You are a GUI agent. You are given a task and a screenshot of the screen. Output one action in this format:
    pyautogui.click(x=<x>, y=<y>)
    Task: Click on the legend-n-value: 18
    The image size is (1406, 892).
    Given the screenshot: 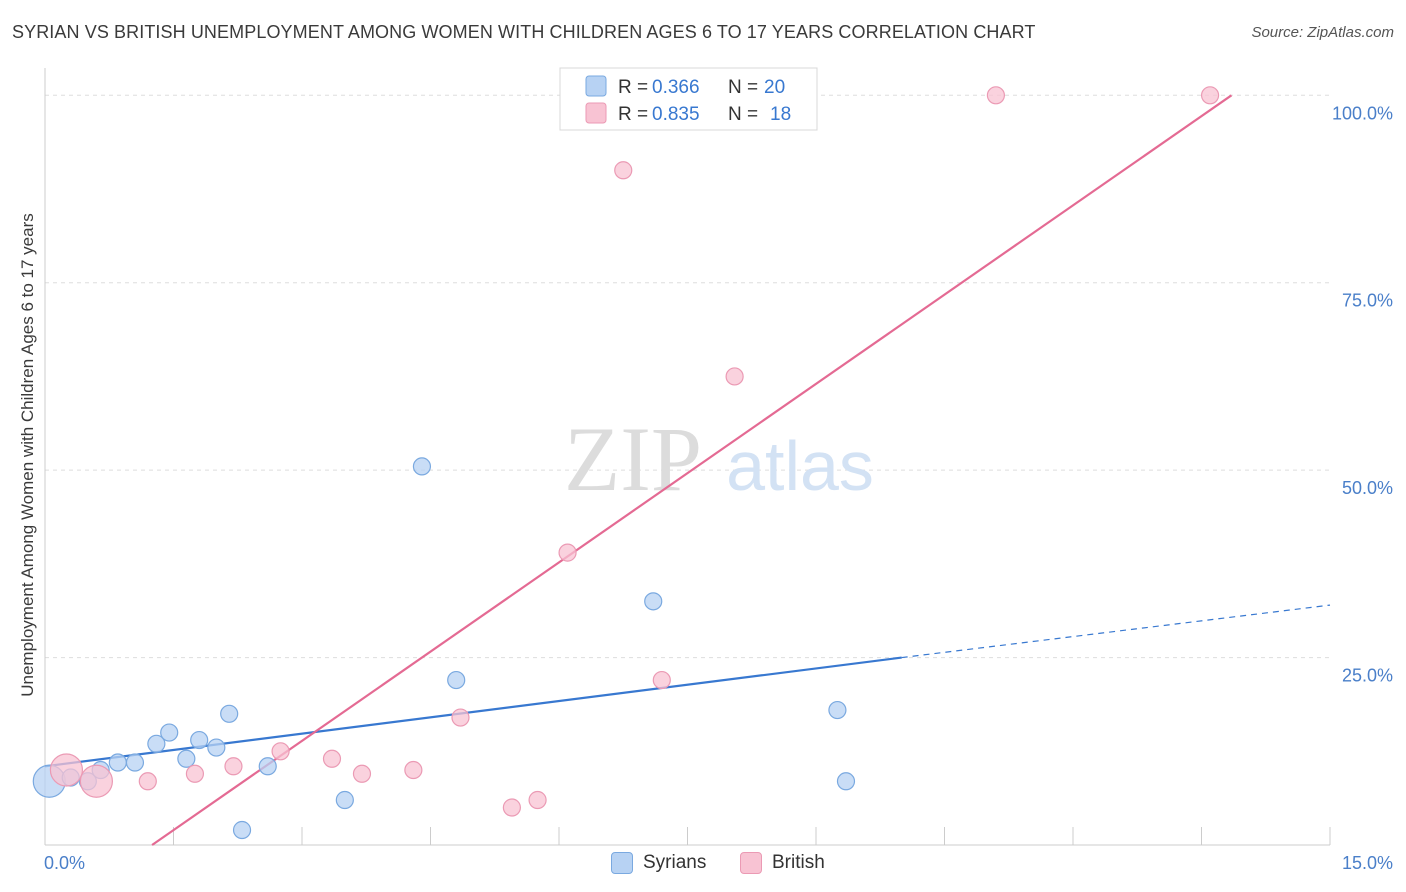 What is the action you would take?
    pyautogui.click(x=780, y=114)
    